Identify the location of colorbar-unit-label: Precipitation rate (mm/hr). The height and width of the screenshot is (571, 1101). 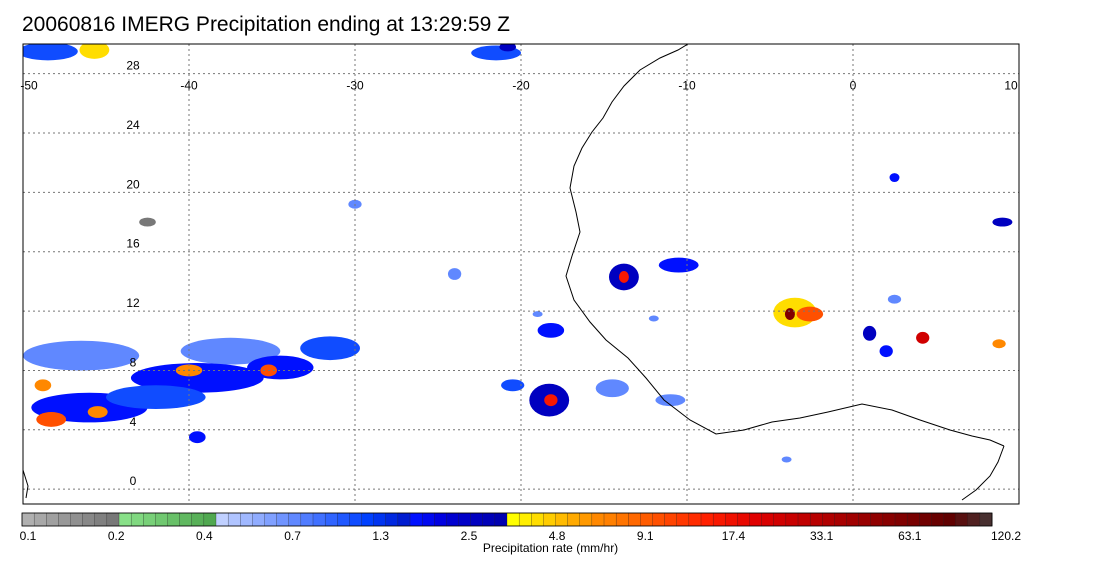
(550, 548).